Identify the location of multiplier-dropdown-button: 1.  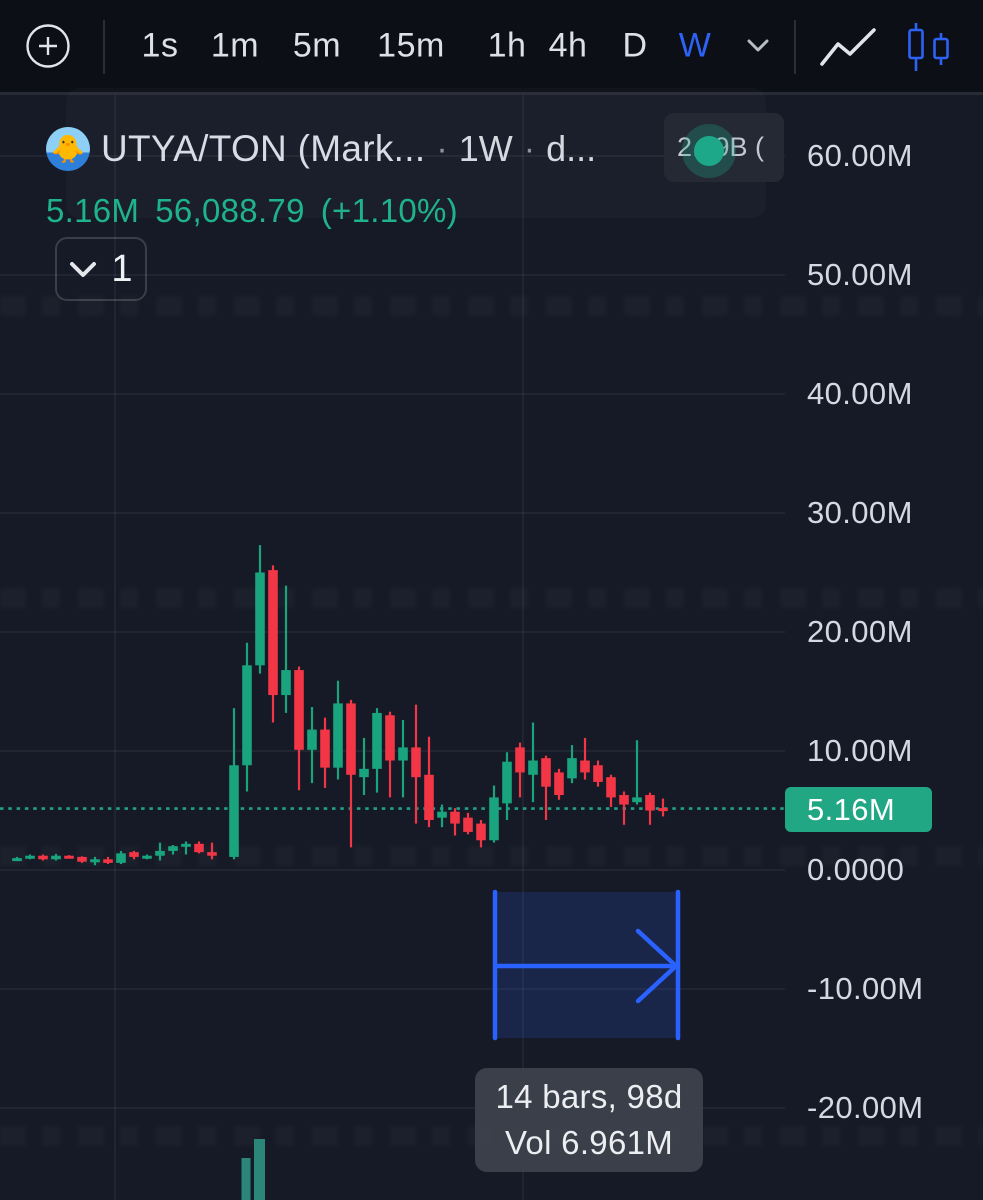
(101, 269).